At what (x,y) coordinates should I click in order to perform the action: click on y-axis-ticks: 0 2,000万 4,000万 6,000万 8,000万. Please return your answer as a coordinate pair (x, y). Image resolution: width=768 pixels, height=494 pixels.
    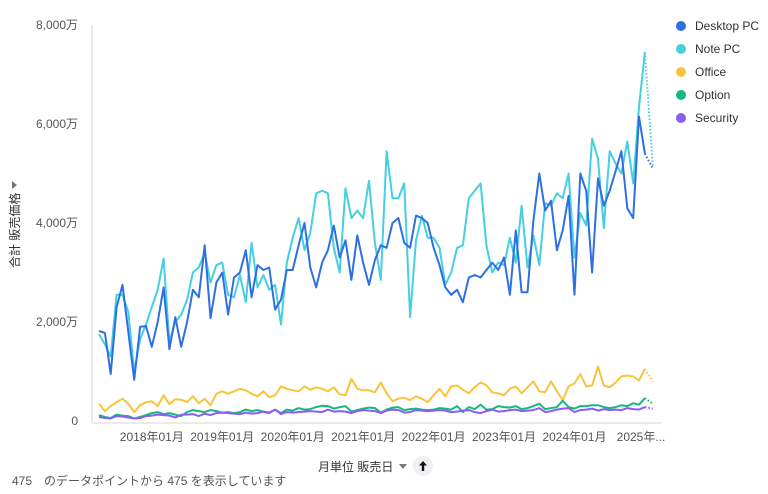
    Looking at the image, I should click on (57, 223).